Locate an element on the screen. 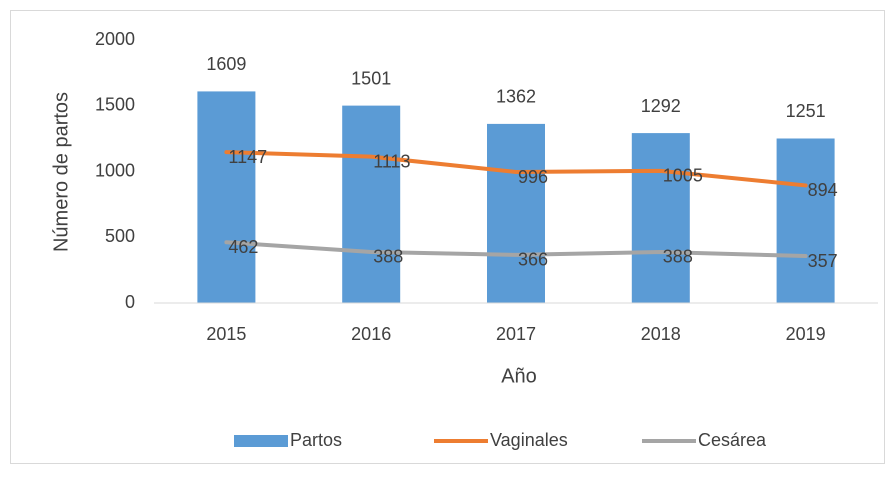 Image resolution: width=895 pixels, height=479 pixels. x-axis-label: Año is located at coordinates (519, 376).